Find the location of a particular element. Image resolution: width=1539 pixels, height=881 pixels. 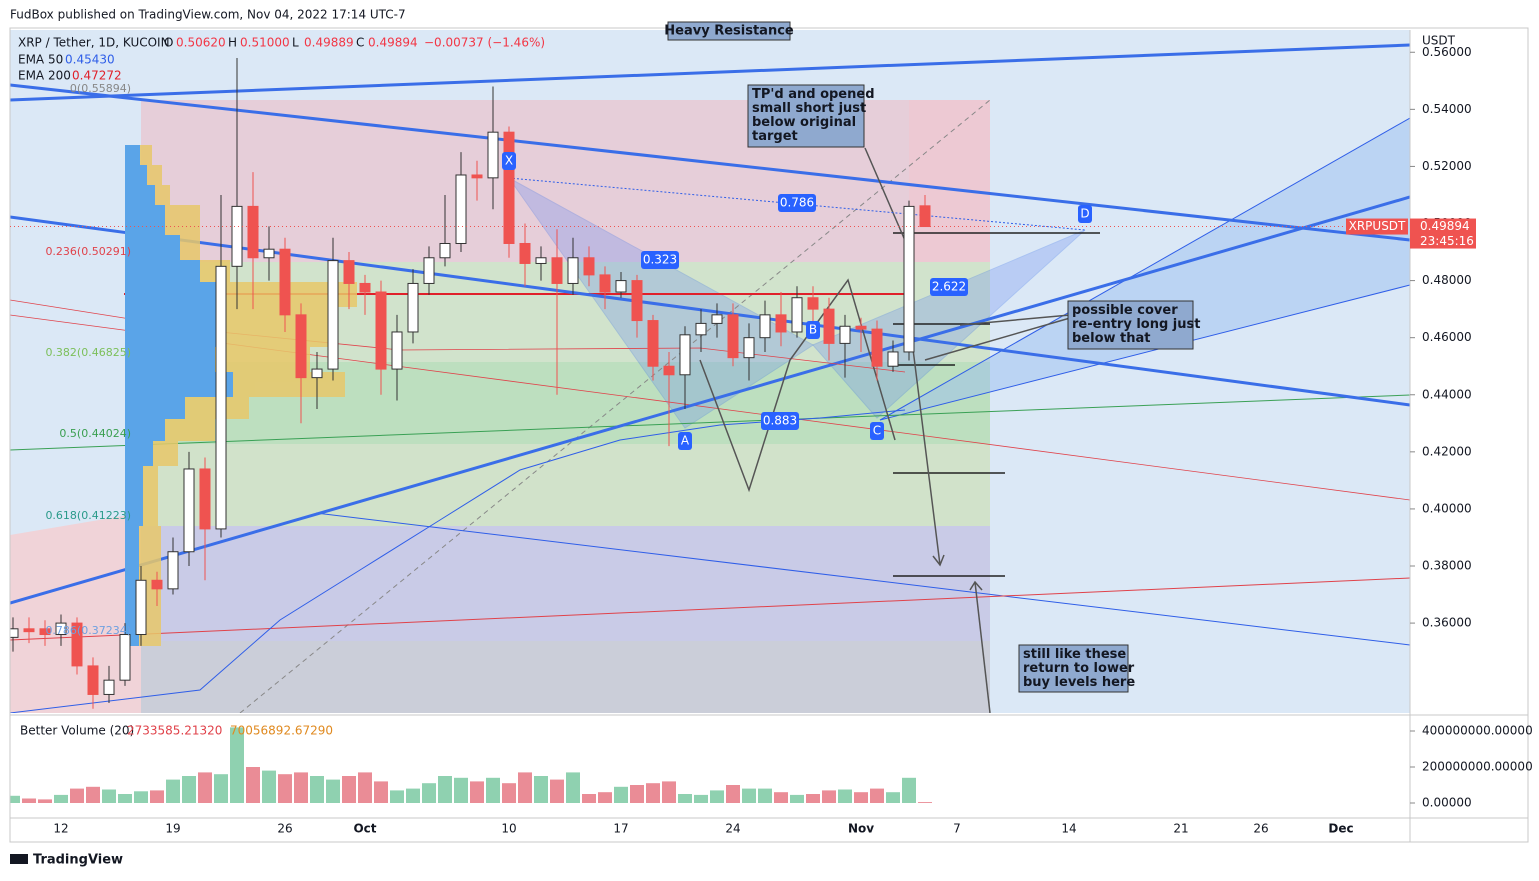

volume-readout: 2733585.21320 is located at coordinates (174, 731).